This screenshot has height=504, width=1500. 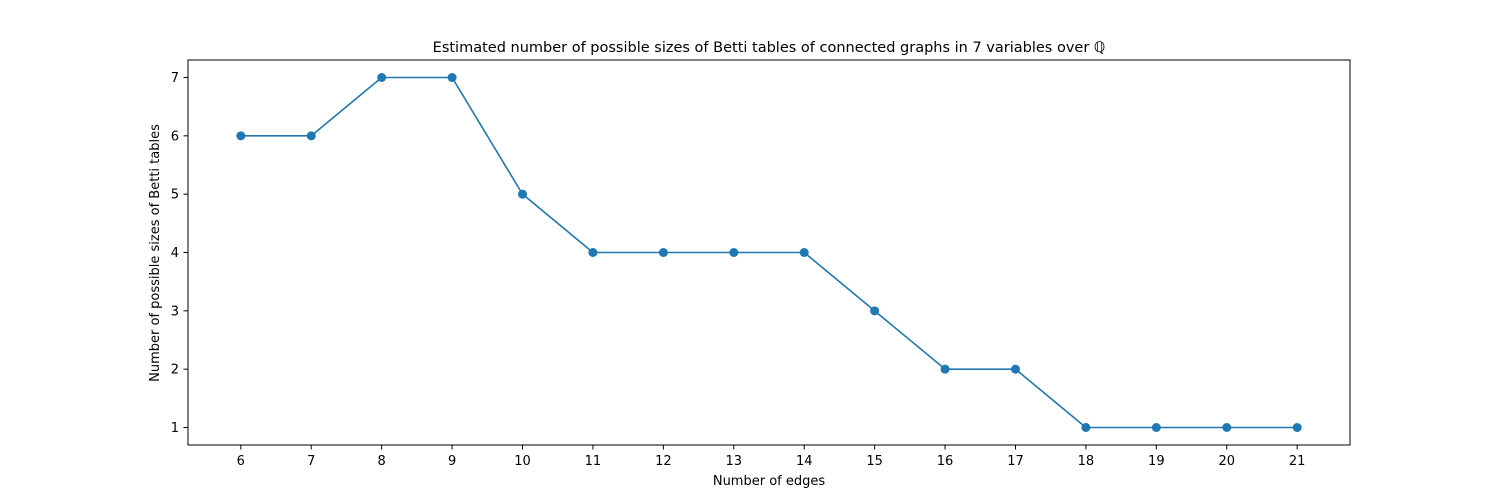 I want to click on data-point-x15, so click(x=875, y=311).